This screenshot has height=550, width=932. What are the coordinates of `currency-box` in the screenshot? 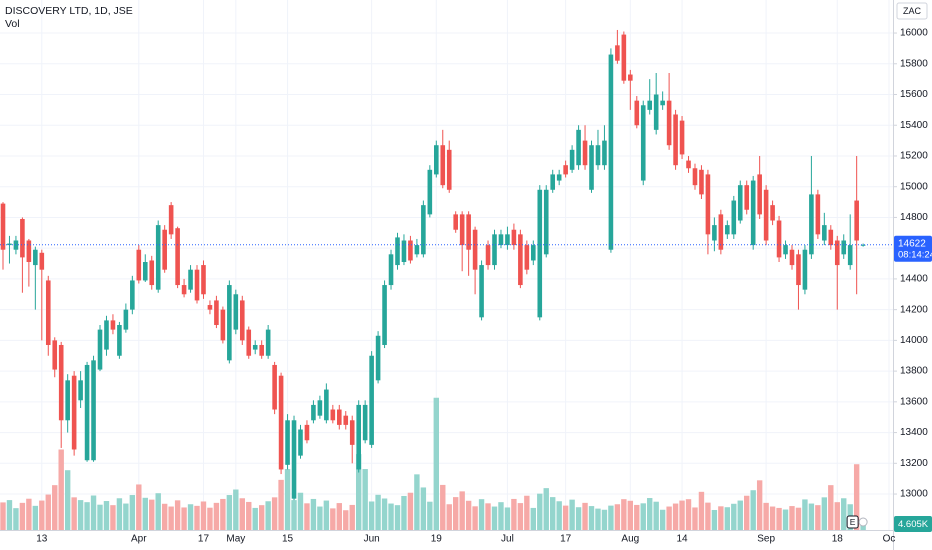 It's located at (912, 11).